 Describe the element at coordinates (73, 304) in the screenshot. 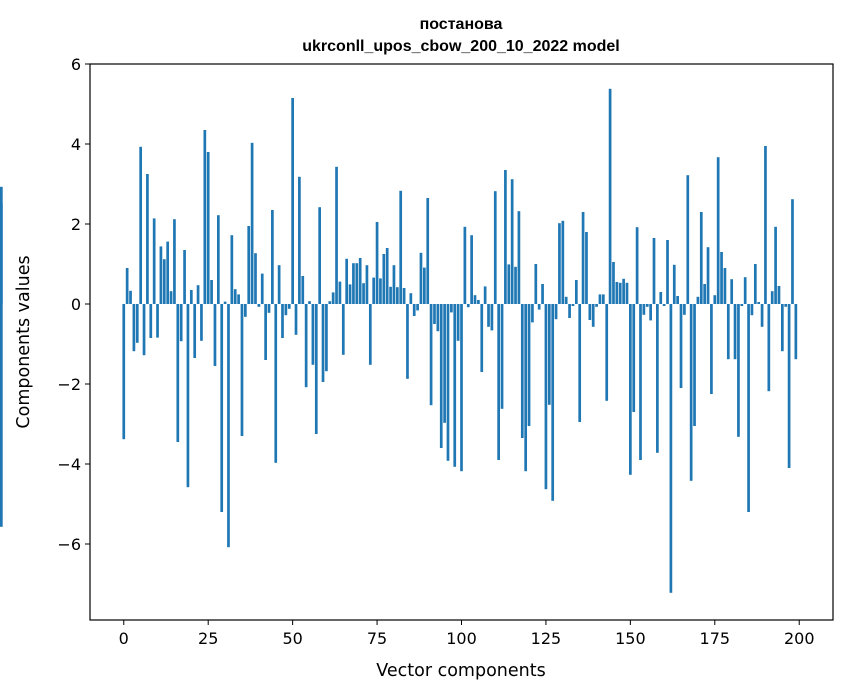

I see `y-axis-ticks: −6 −4 −2 0 2 4 6` at that location.